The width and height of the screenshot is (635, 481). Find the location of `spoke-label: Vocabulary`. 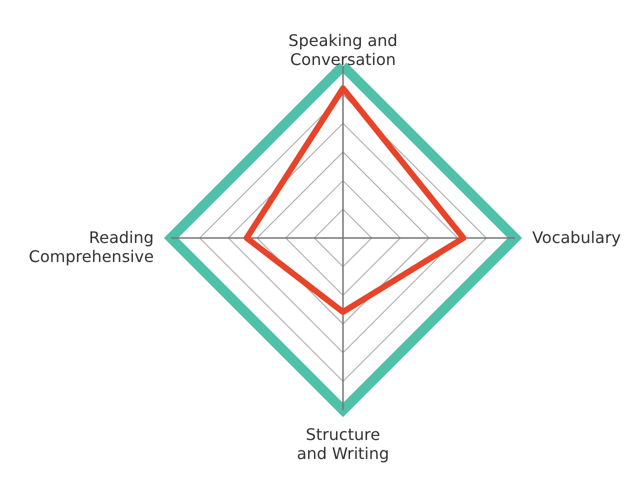

spoke-label: Vocabulary is located at coordinates (576, 237).